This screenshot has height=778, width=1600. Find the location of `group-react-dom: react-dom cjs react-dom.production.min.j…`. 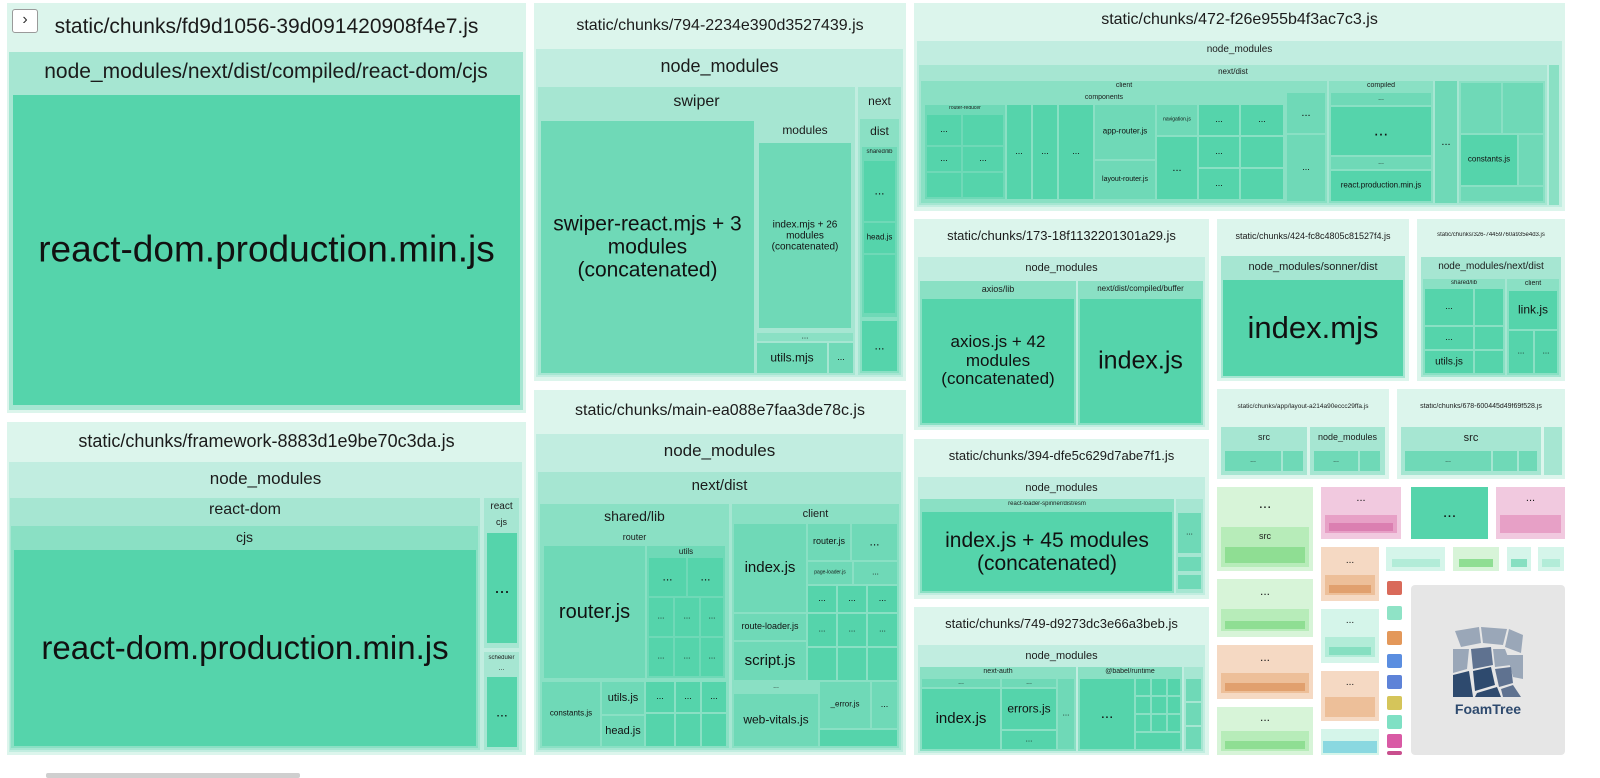

group-react-dom: react-dom cjs react-dom.production.min.j… is located at coordinates (245, 624).